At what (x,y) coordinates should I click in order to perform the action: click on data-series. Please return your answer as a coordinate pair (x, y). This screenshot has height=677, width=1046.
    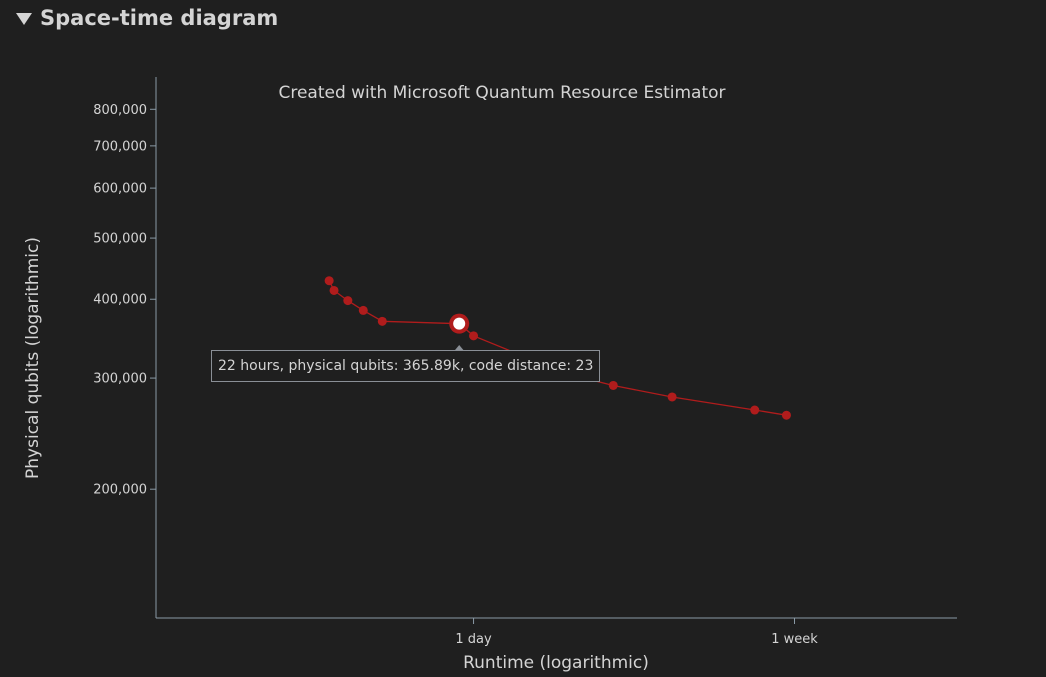
    Looking at the image, I should click on (557, 348).